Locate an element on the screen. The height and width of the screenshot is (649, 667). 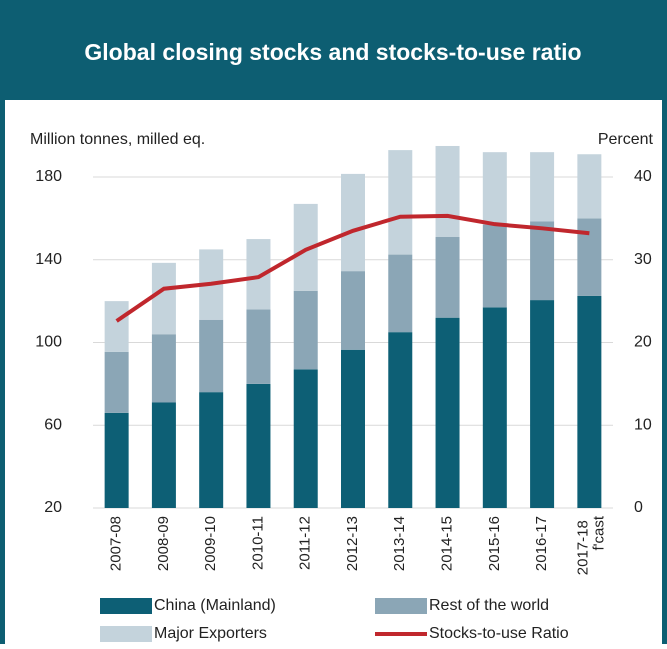
y-tick-label: 60 is located at coordinates (53, 424).